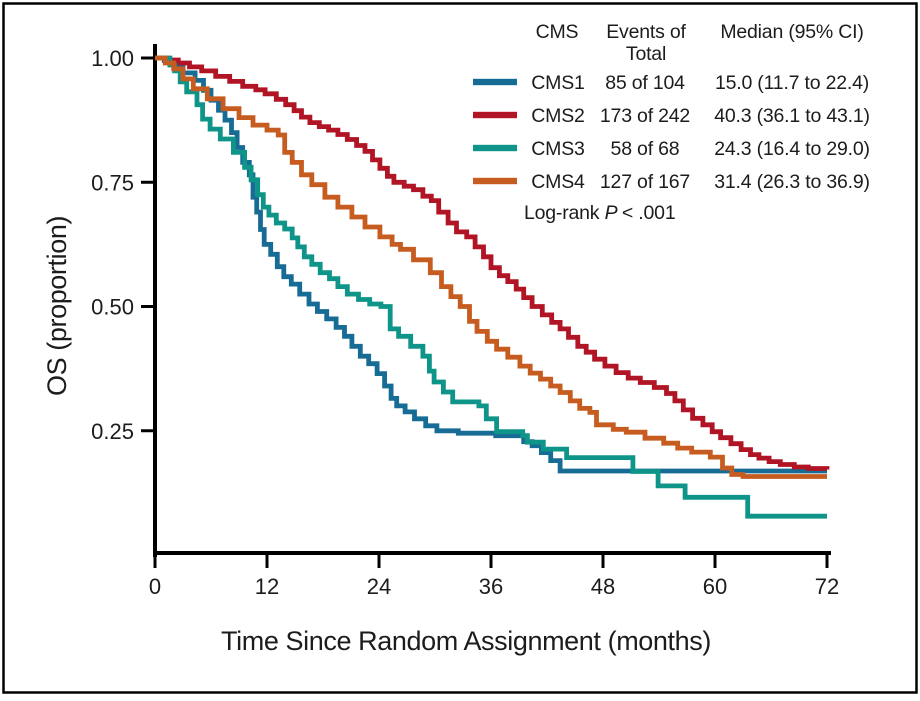 This screenshot has height=701, width=920. Describe the element at coordinates (267, 586) in the screenshot. I see `x-tick-label: 12` at that location.